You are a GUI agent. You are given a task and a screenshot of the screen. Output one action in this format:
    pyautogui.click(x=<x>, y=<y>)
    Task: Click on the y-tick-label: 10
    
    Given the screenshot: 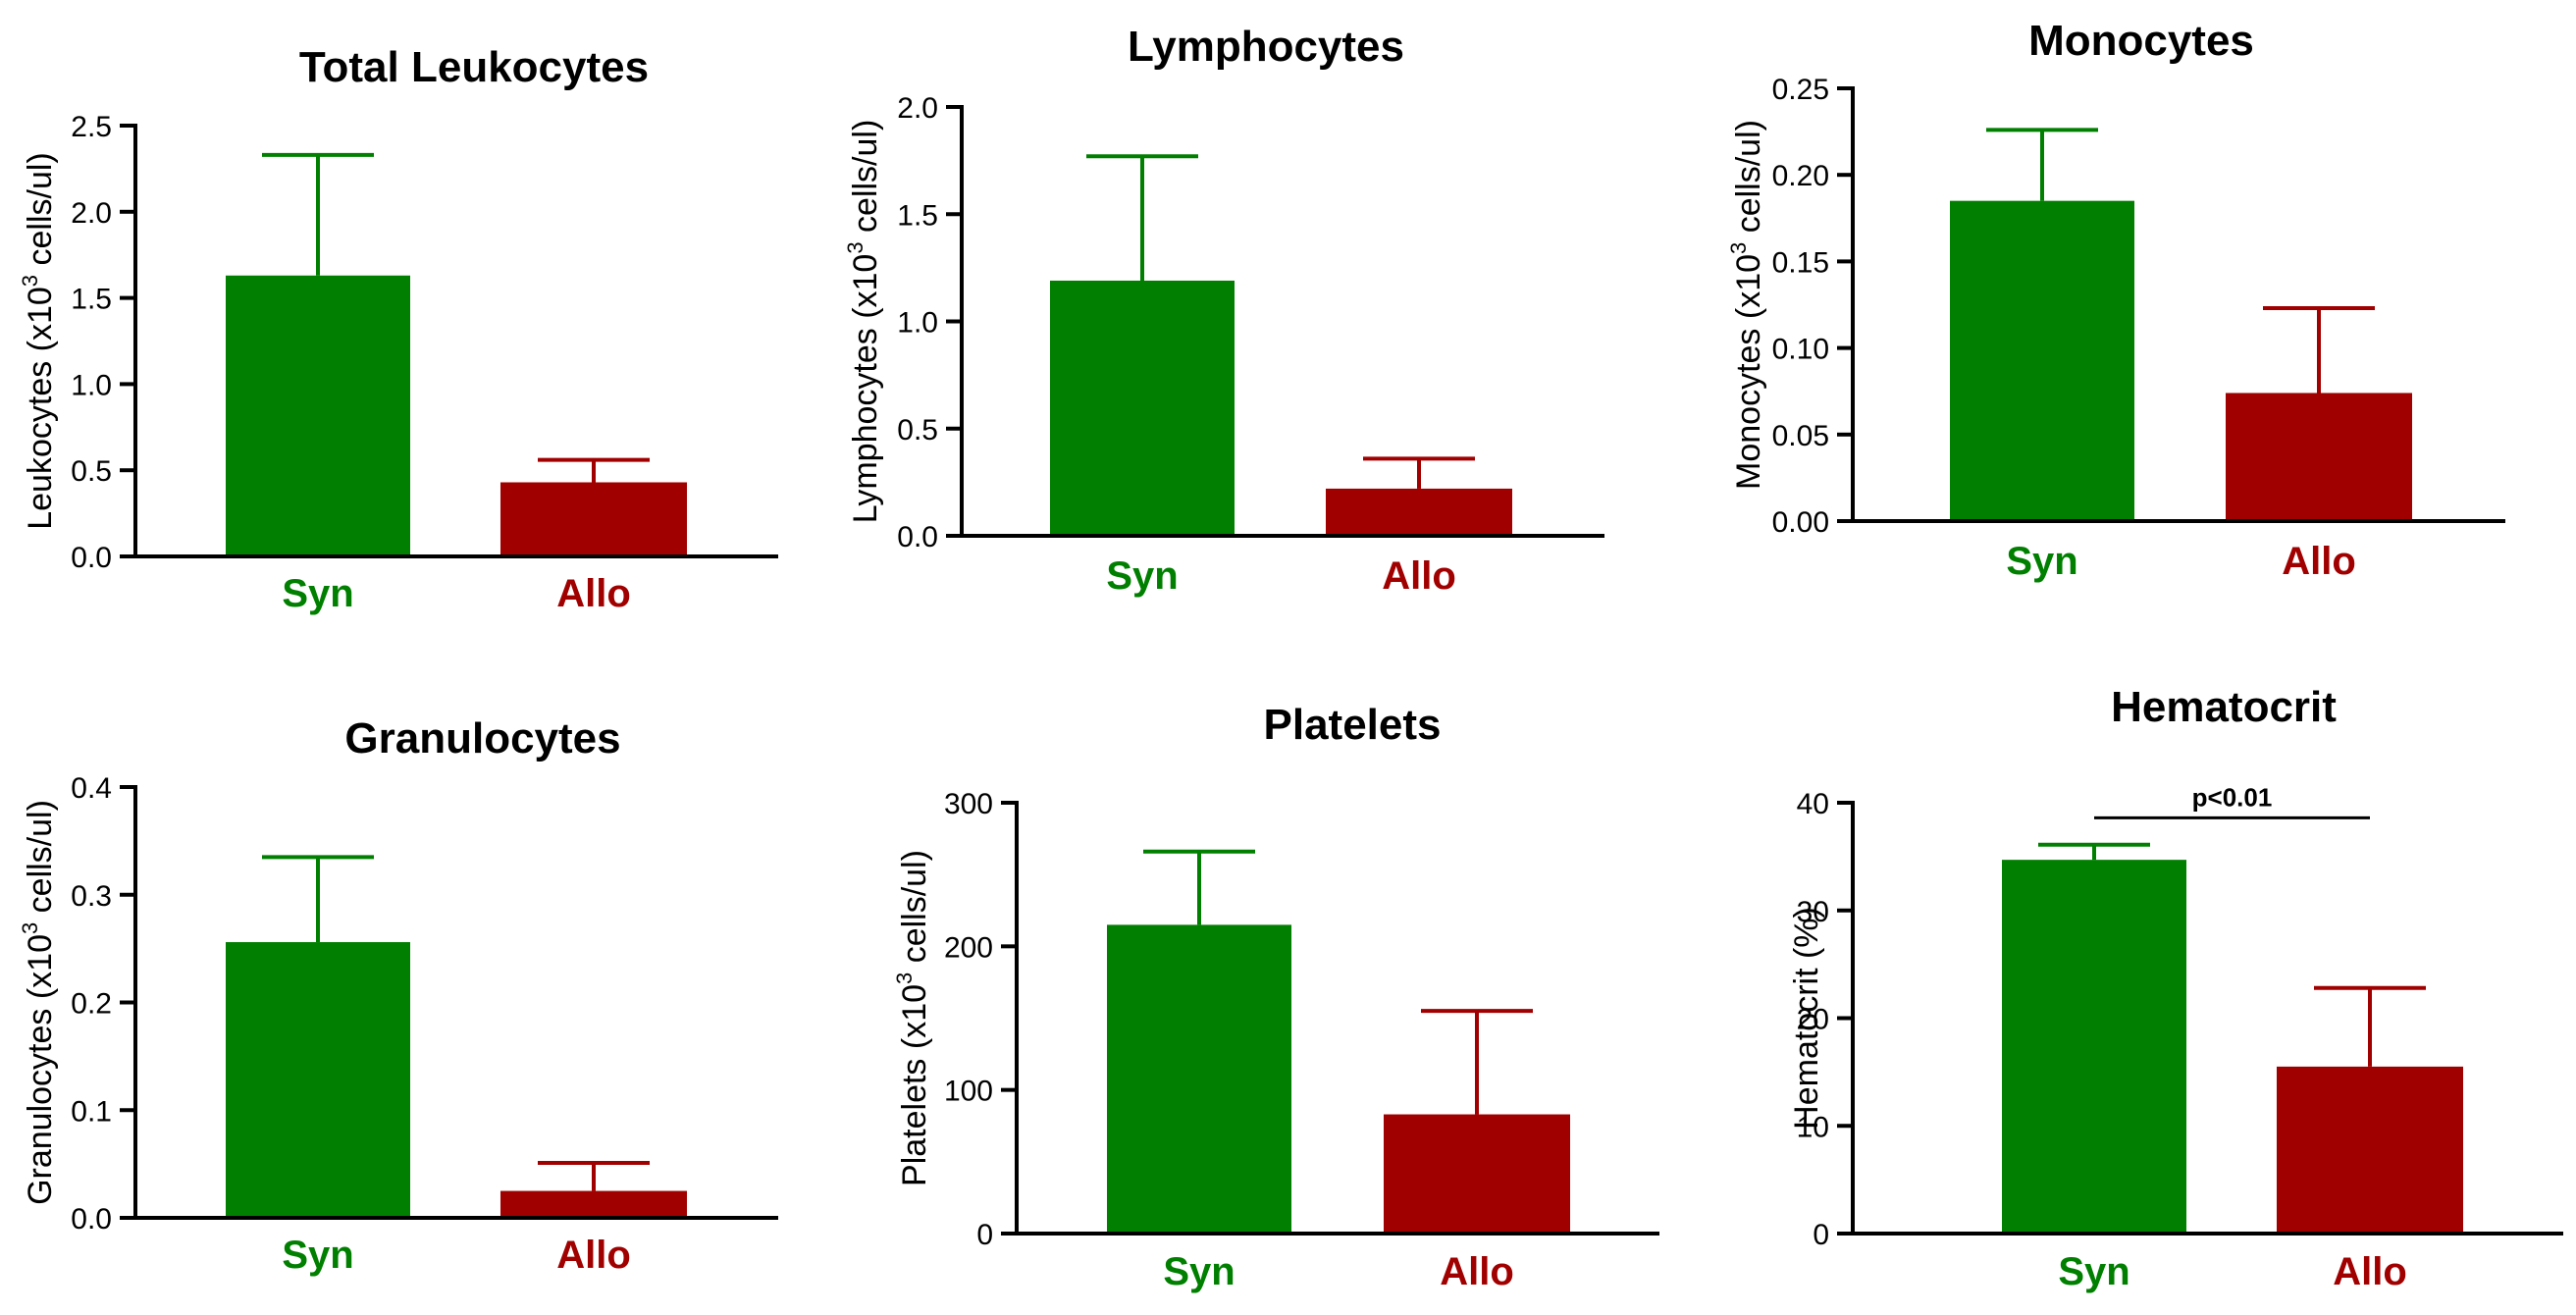 What is the action you would take?
    pyautogui.click(x=1813, y=1127)
    